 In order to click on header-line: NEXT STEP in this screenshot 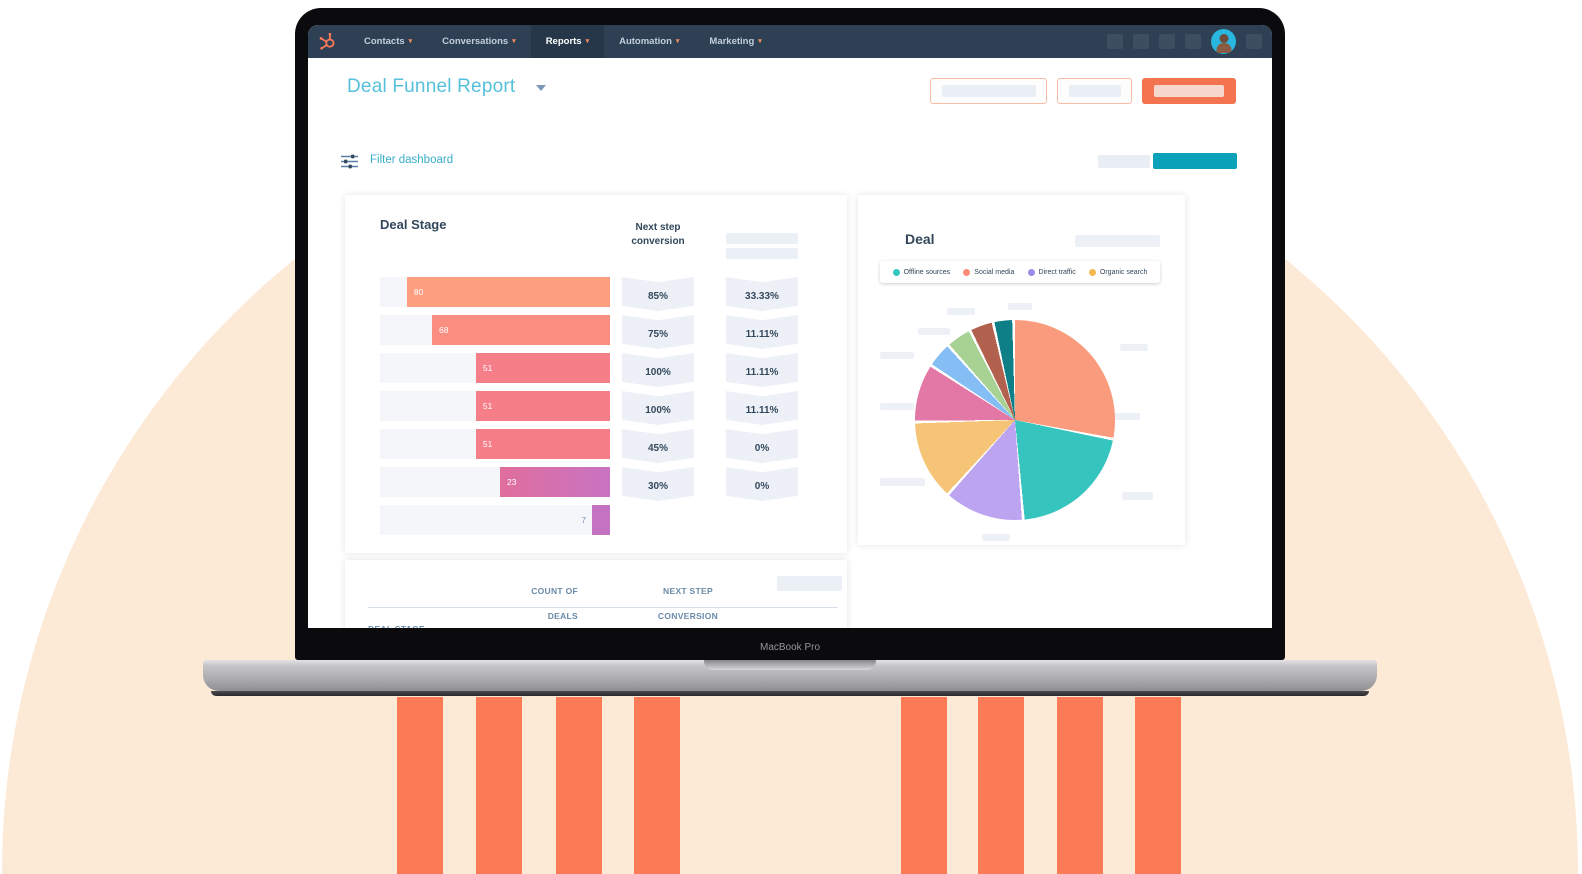, I will do `click(688, 590)`.